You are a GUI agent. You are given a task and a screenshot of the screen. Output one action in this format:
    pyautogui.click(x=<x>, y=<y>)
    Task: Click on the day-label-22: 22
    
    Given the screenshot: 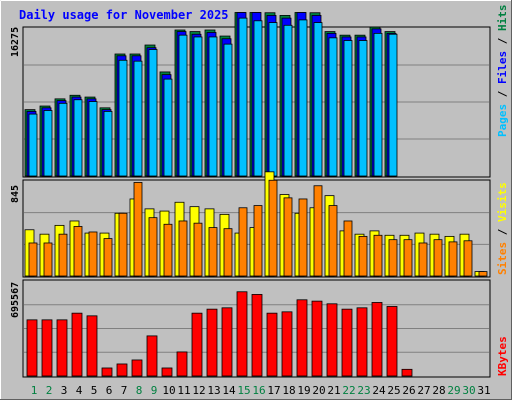 What is the action you would take?
    pyautogui.click(x=348, y=390)
    